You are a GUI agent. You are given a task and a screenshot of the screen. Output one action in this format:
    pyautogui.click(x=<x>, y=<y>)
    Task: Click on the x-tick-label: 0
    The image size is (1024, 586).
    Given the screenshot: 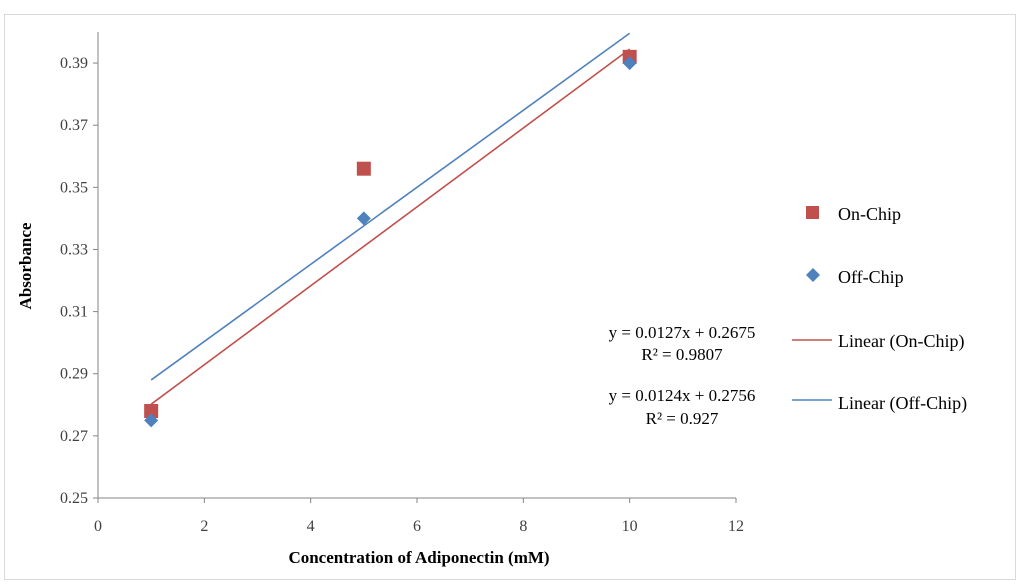 What is the action you would take?
    pyautogui.click(x=98, y=526)
    